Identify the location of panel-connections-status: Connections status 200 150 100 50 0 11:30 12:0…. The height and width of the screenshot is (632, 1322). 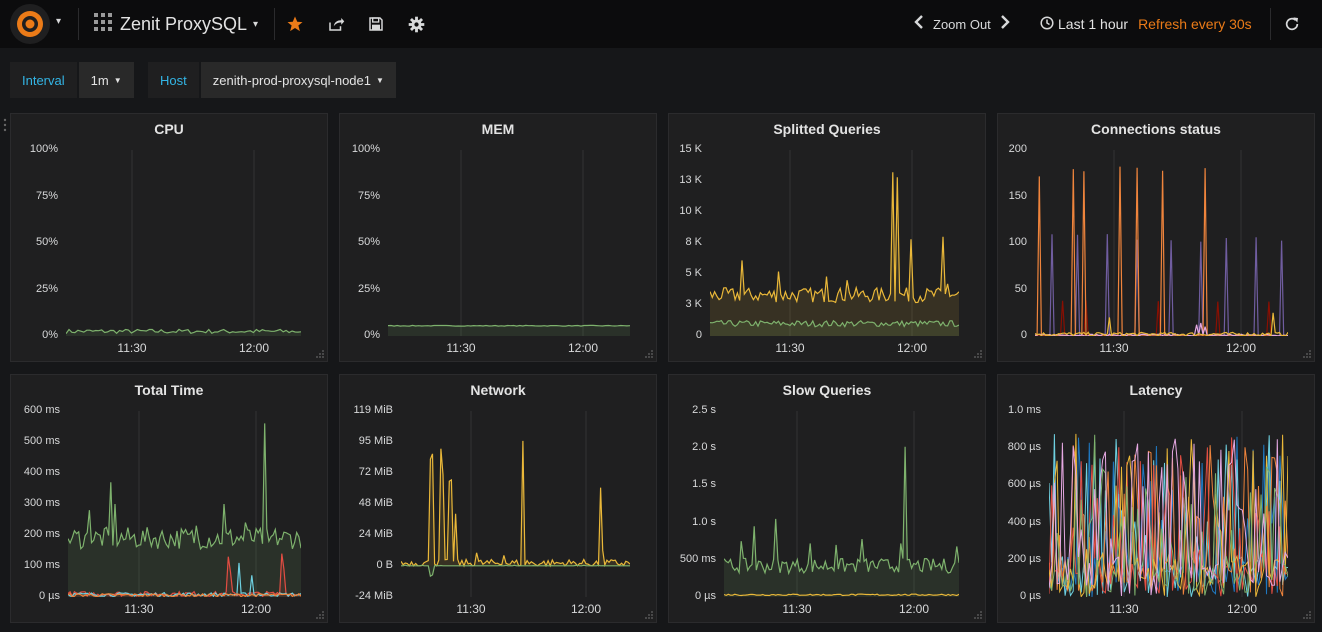
(1156, 237).